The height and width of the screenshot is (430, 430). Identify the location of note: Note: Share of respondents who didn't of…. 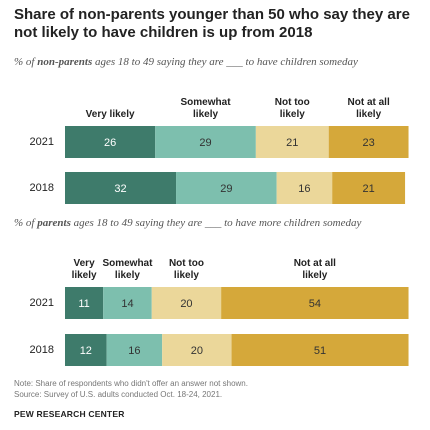
(131, 383).